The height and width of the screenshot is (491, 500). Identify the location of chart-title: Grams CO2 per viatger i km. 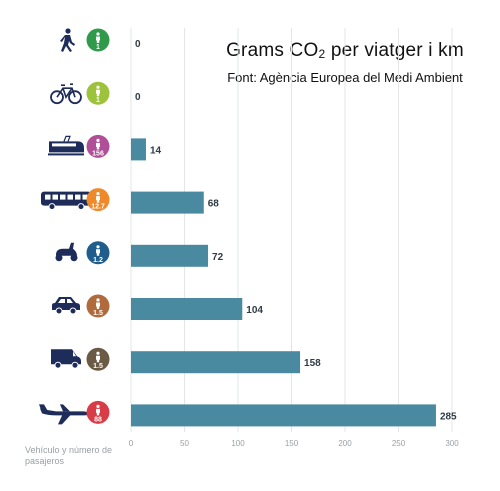
(345, 51).